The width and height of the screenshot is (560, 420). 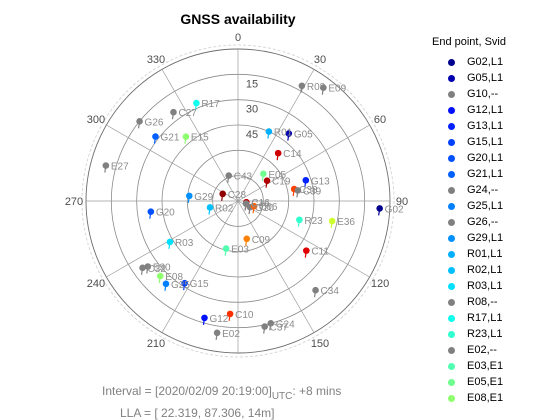 I want to click on satellite-label: C19, so click(x=281, y=182).